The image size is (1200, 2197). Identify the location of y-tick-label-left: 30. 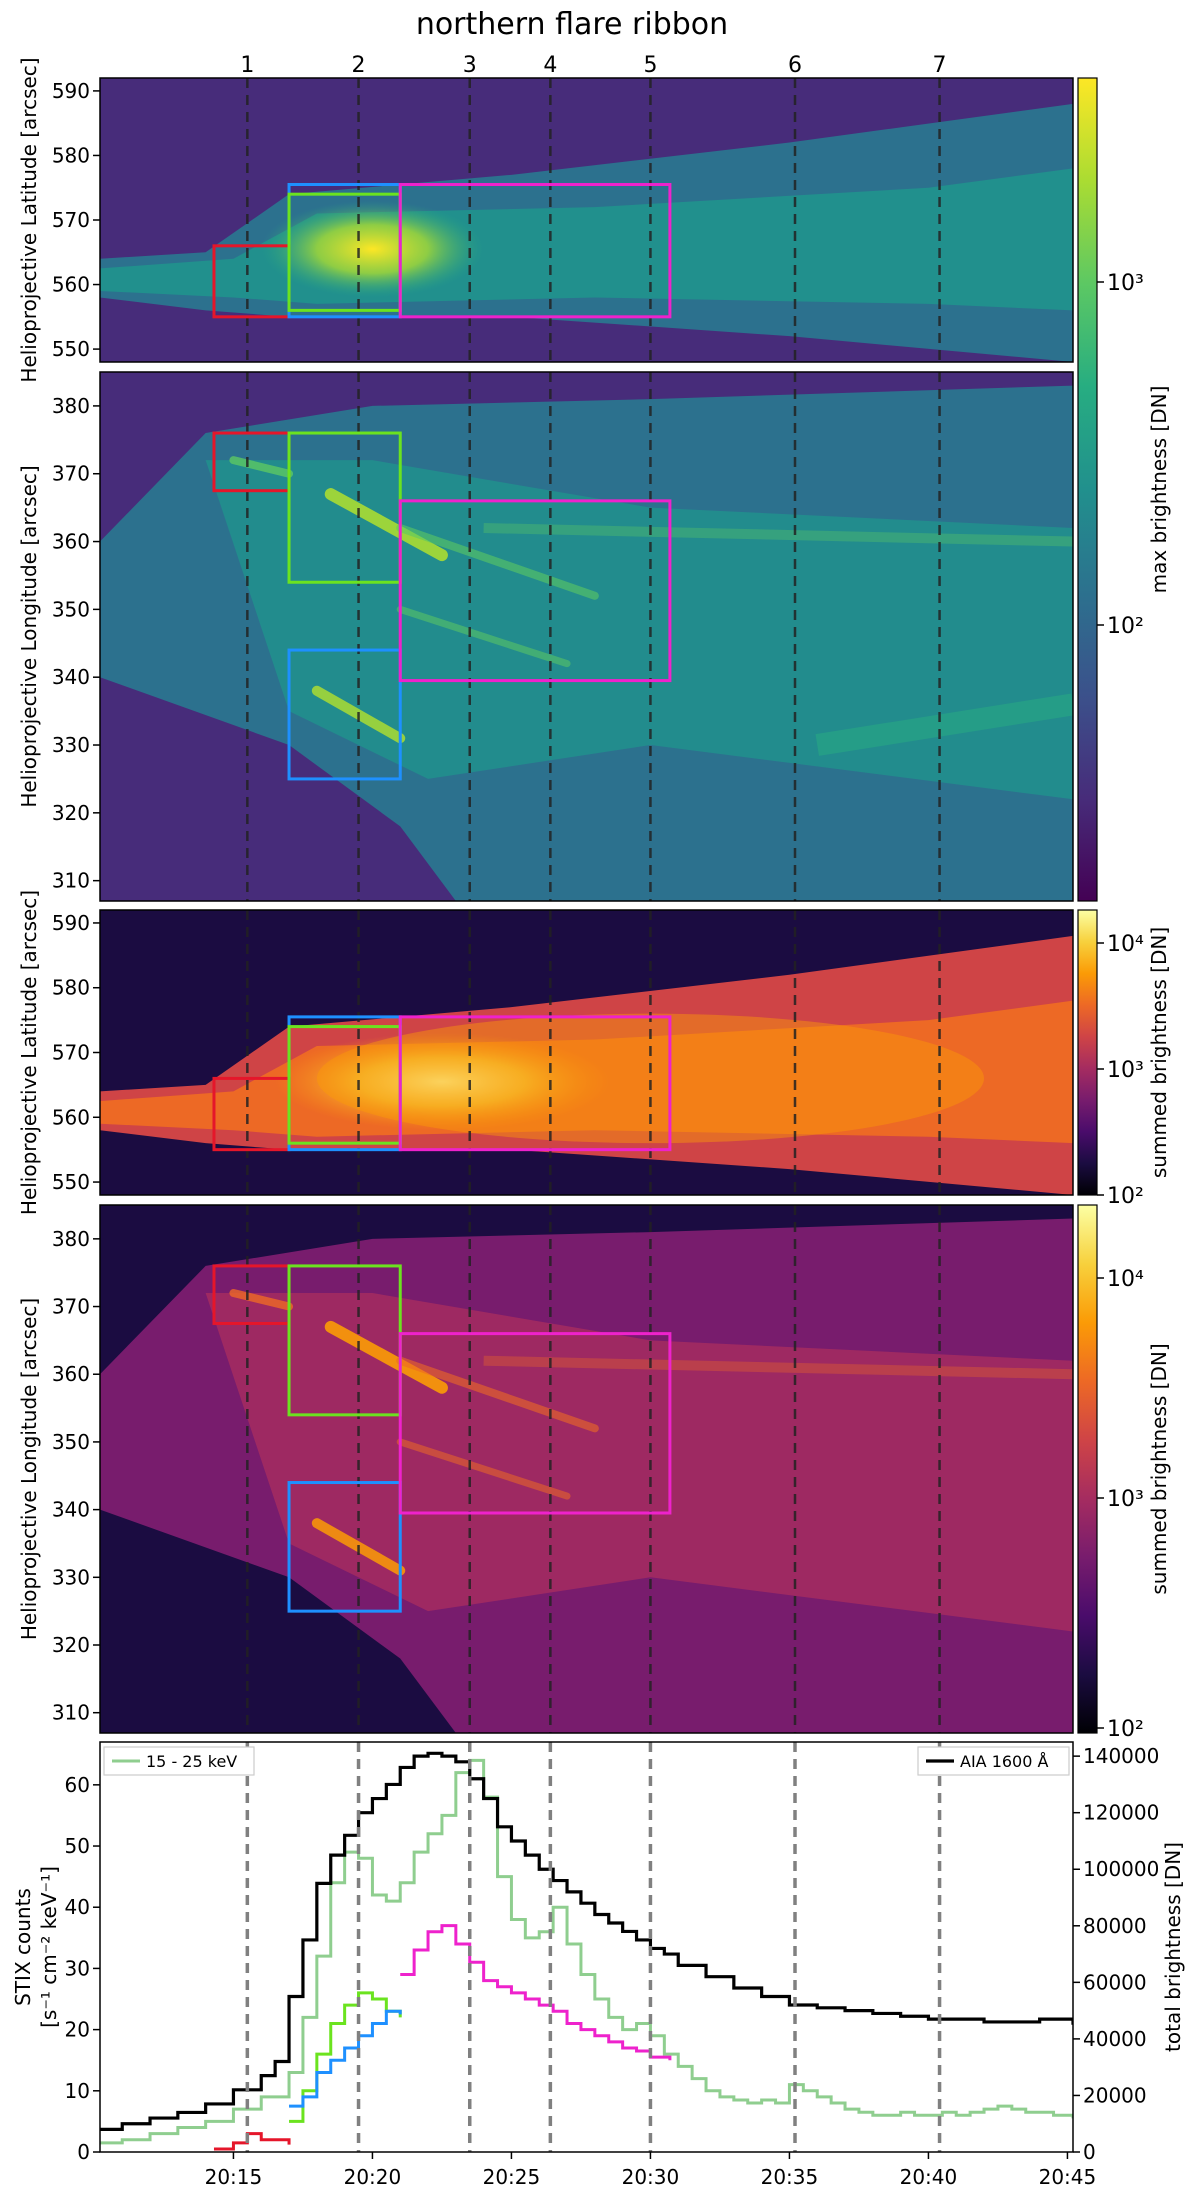
(77, 1968).